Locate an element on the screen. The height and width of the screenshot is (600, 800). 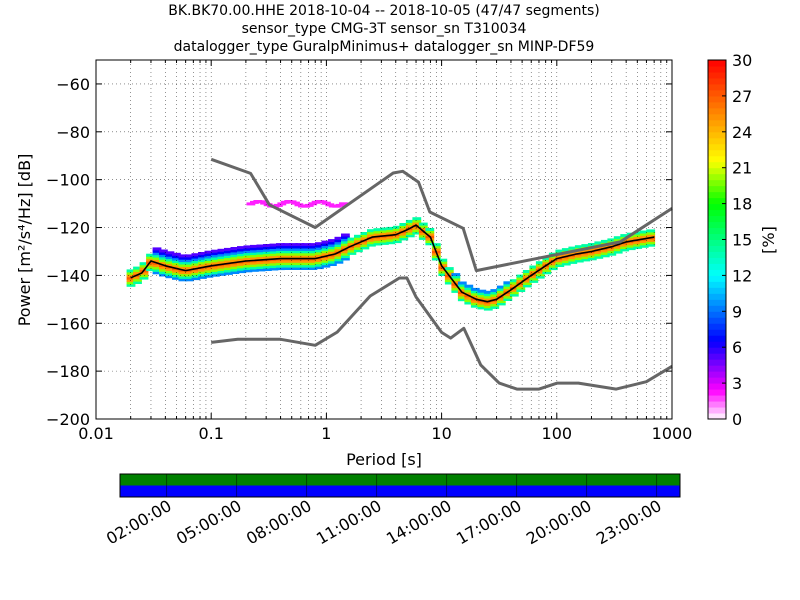
curve-noise-model-high is located at coordinates (441, 215).